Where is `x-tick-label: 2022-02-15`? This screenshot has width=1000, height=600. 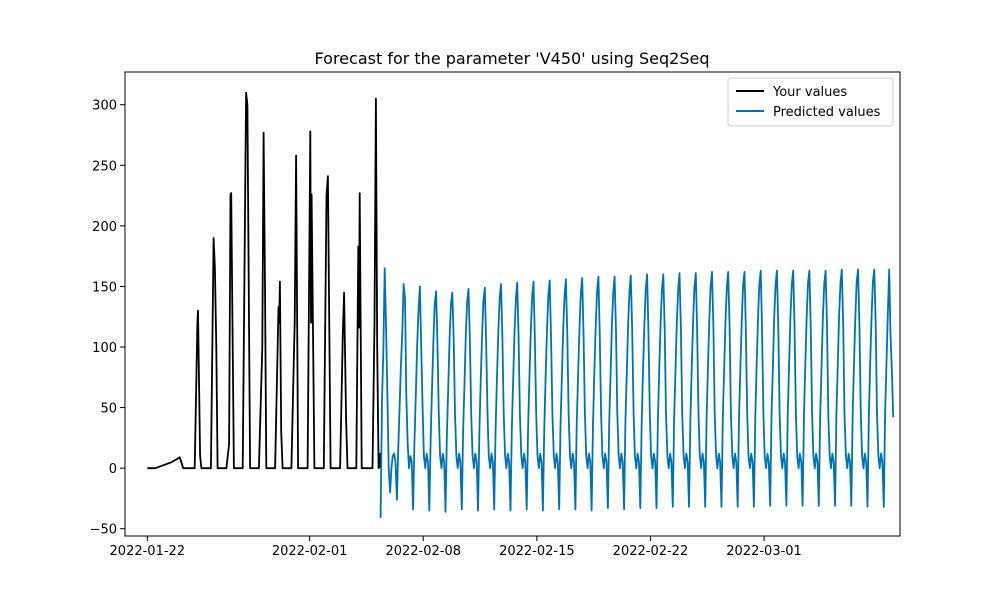 x-tick-label: 2022-02-15 is located at coordinates (537, 551).